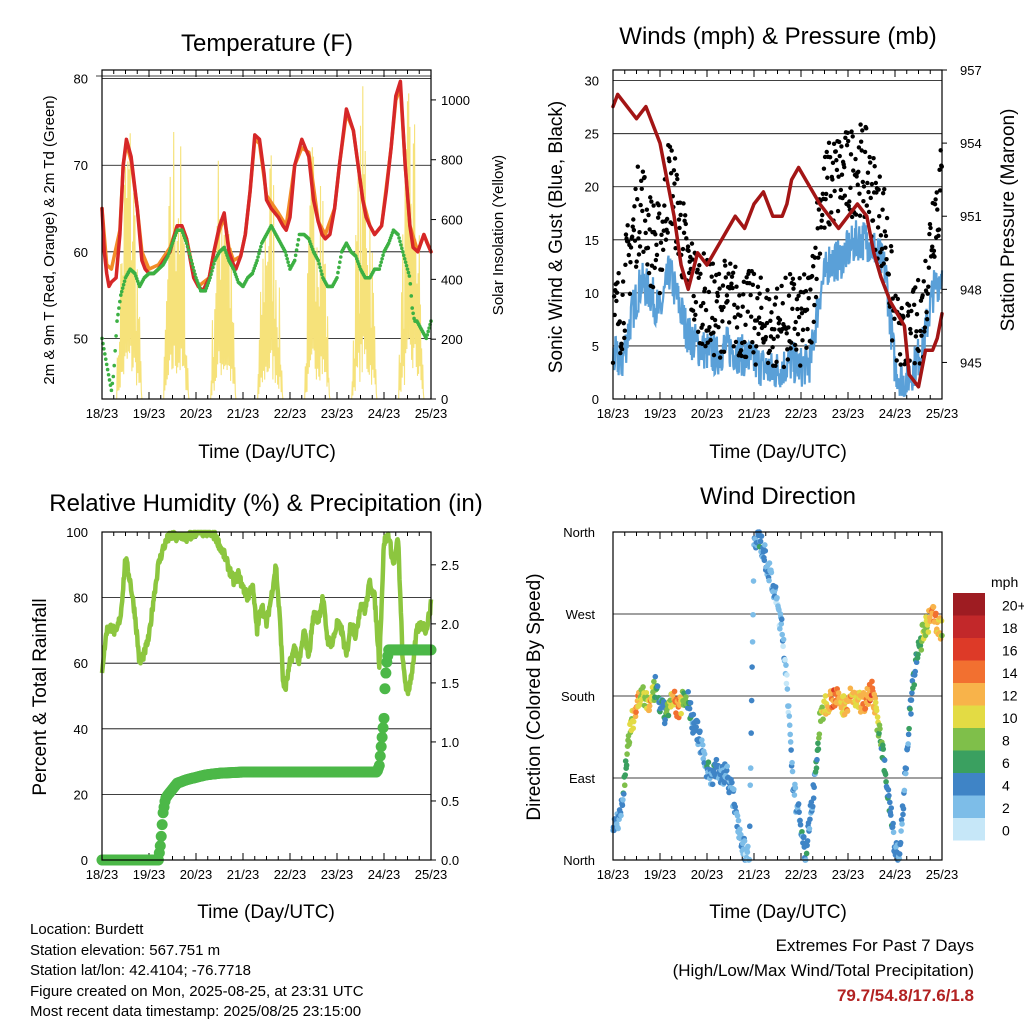 The height and width of the screenshot is (1024, 1024). Describe the element at coordinates (337, 874) in the screenshot. I see `humidity-xtick-label: 23/23` at that location.